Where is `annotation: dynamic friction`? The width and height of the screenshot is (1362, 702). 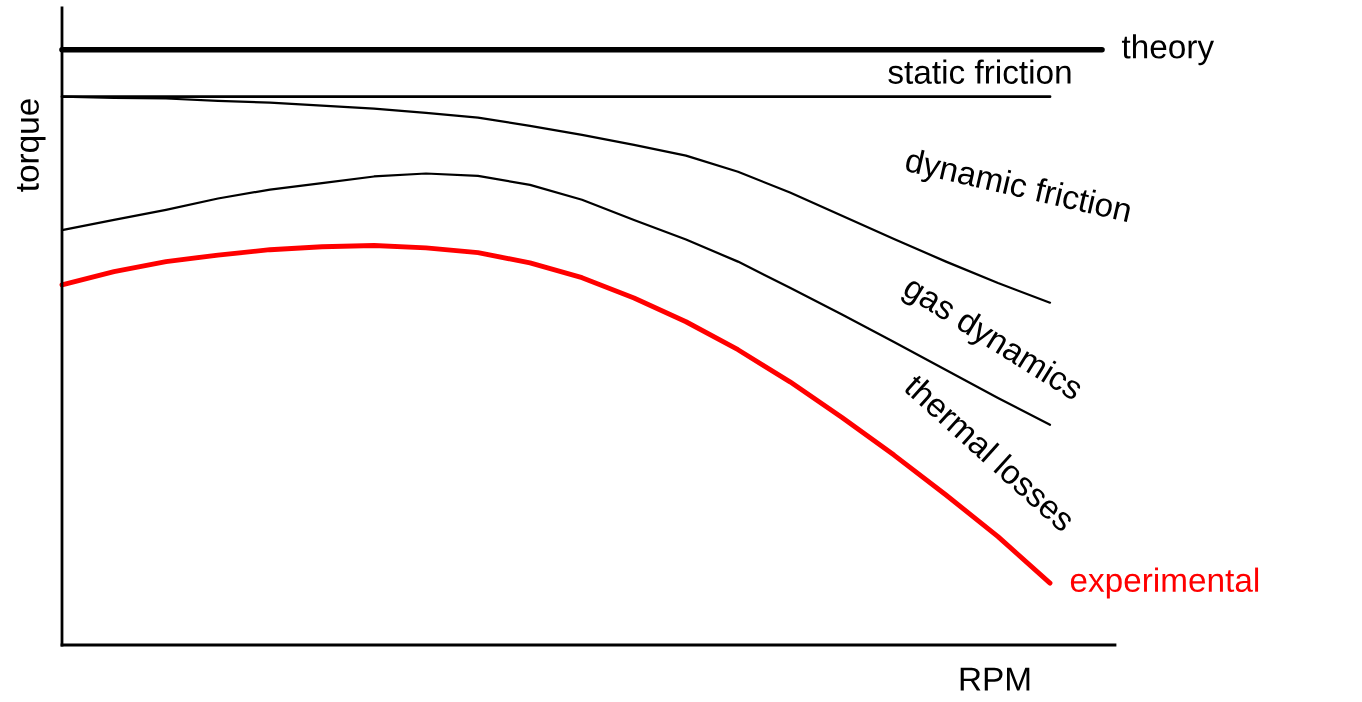 annotation: dynamic friction is located at coordinates (1018, 188).